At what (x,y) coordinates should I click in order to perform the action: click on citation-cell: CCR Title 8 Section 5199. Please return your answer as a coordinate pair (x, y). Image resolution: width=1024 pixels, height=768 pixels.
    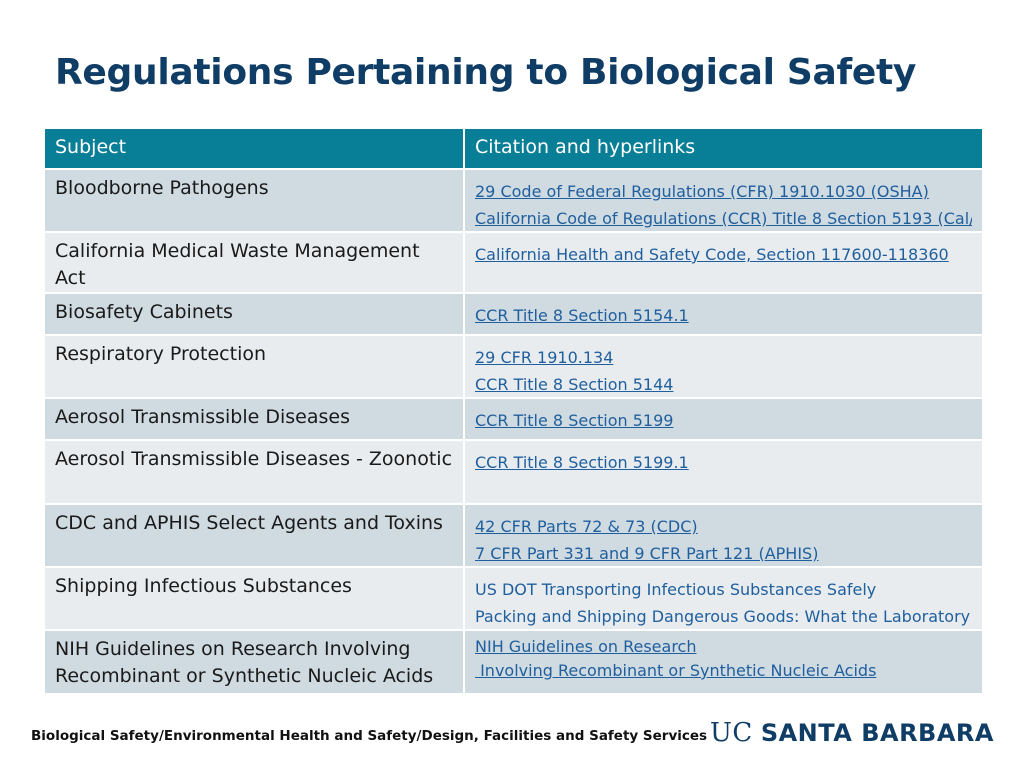
    Looking at the image, I should click on (724, 418).